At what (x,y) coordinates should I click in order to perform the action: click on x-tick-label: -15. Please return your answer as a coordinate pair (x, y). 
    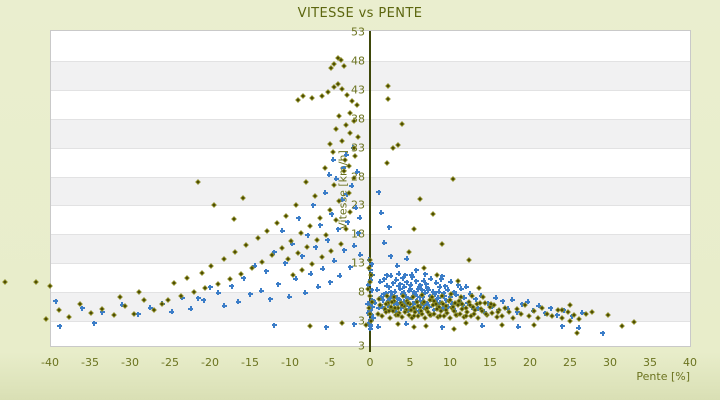
    Looking at the image, I should click on (250, 362).